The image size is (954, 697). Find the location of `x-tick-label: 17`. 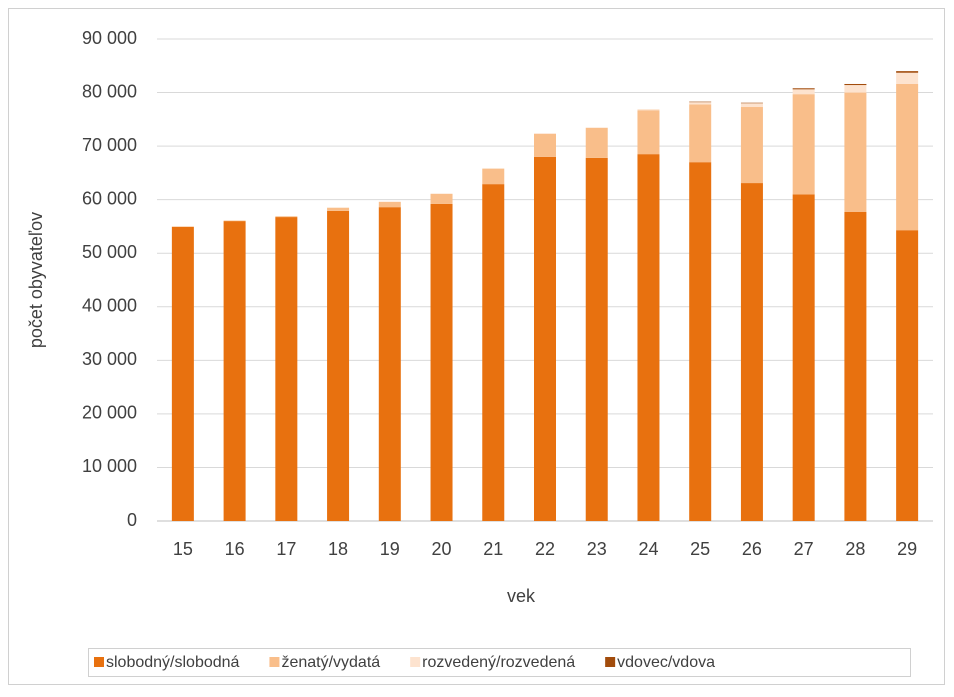

x-tick-label: 17 is located at coordinates (286, 549).